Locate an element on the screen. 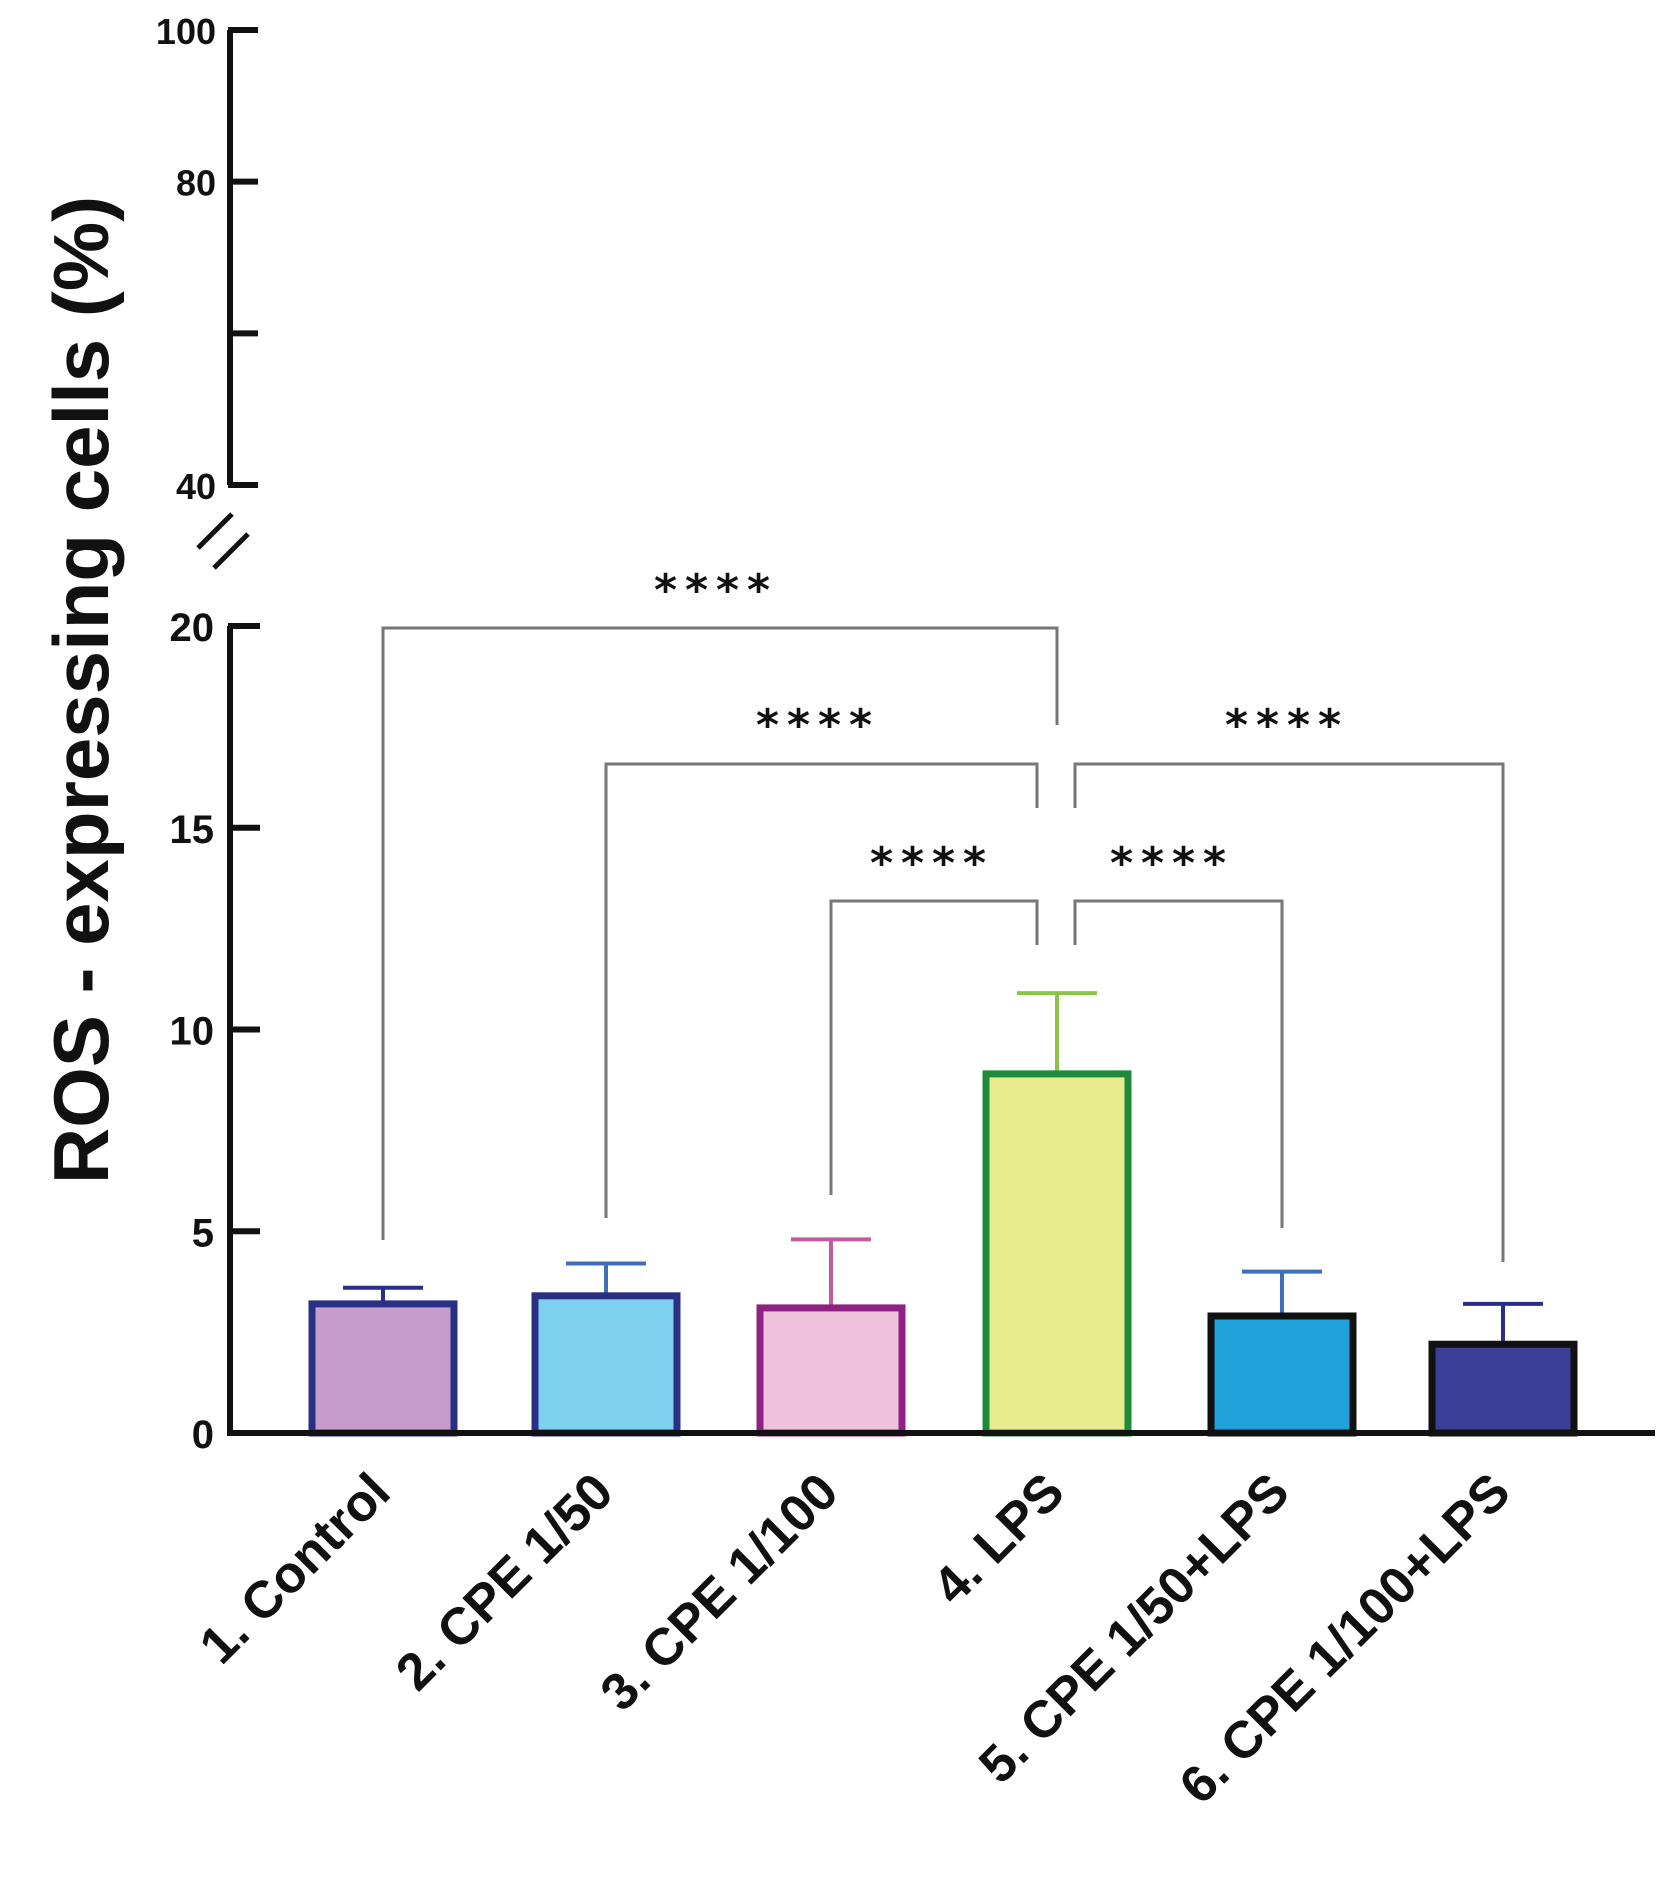 This screenshot has height=1884, width=1674. x-tick-label: 1. Control is located at coordinates (295, 1568).